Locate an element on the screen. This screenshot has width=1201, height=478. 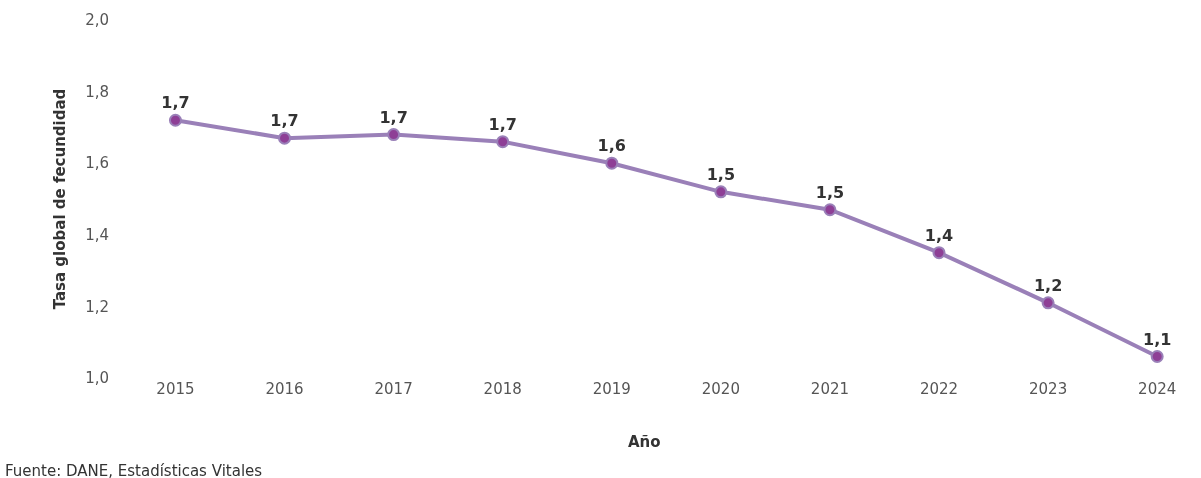
data-label: 1,6 is located at coordinates (611, 146).